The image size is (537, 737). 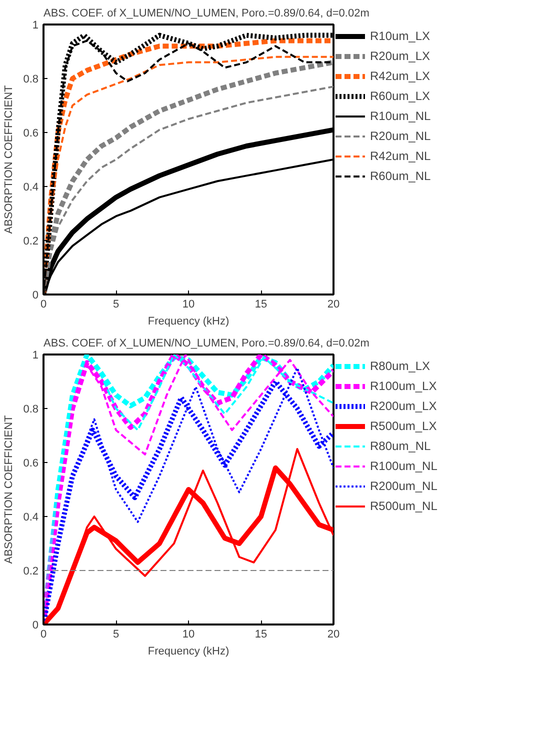 I want to click on legend-label: R100um_LX, so click(x=404, y=386).